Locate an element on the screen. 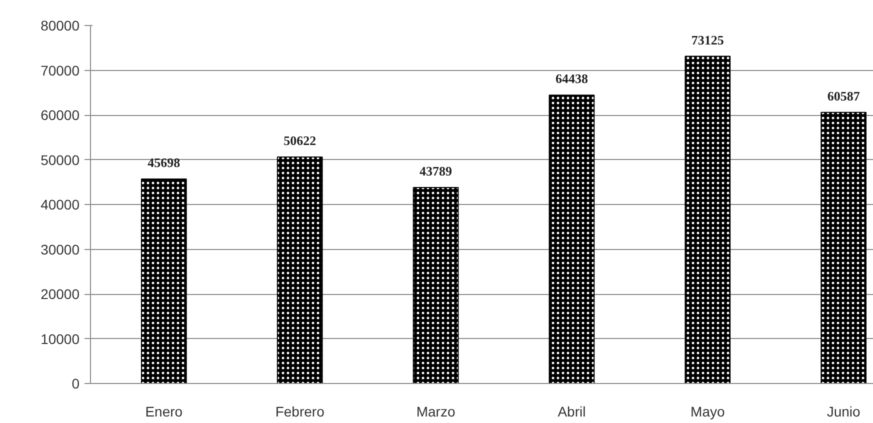 The width and height of the screenshot is (873, 423). x-tick-label: Mayo is located at coordinates (707, 412).